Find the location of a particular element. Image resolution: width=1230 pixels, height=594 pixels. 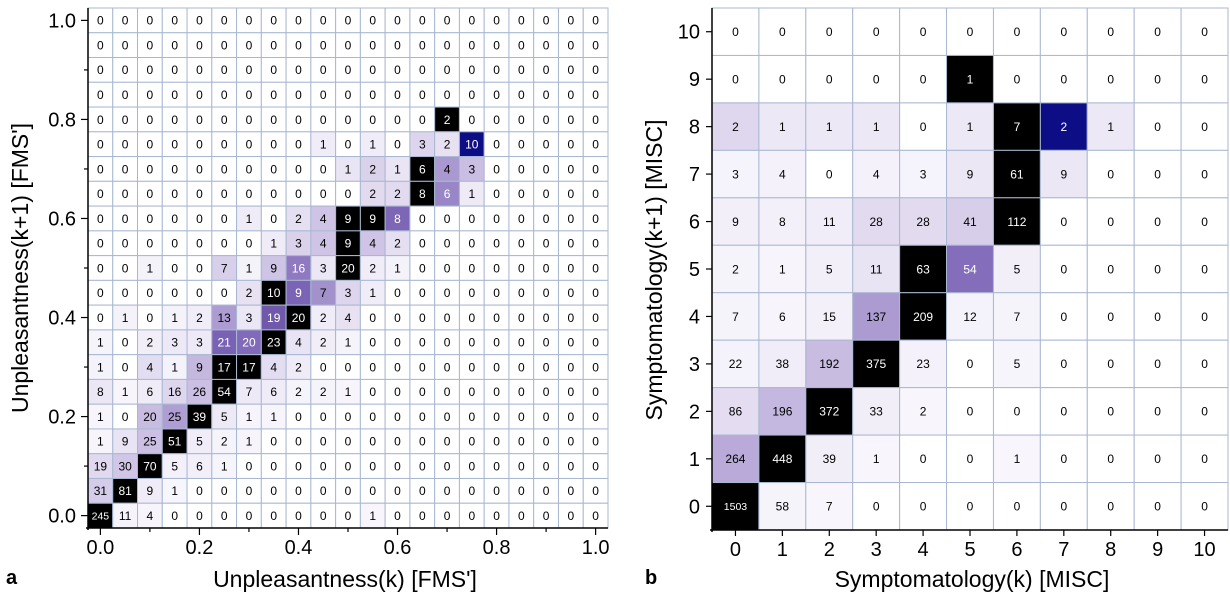

cell-value-label: 7 is located at coordinates (1017, 317).